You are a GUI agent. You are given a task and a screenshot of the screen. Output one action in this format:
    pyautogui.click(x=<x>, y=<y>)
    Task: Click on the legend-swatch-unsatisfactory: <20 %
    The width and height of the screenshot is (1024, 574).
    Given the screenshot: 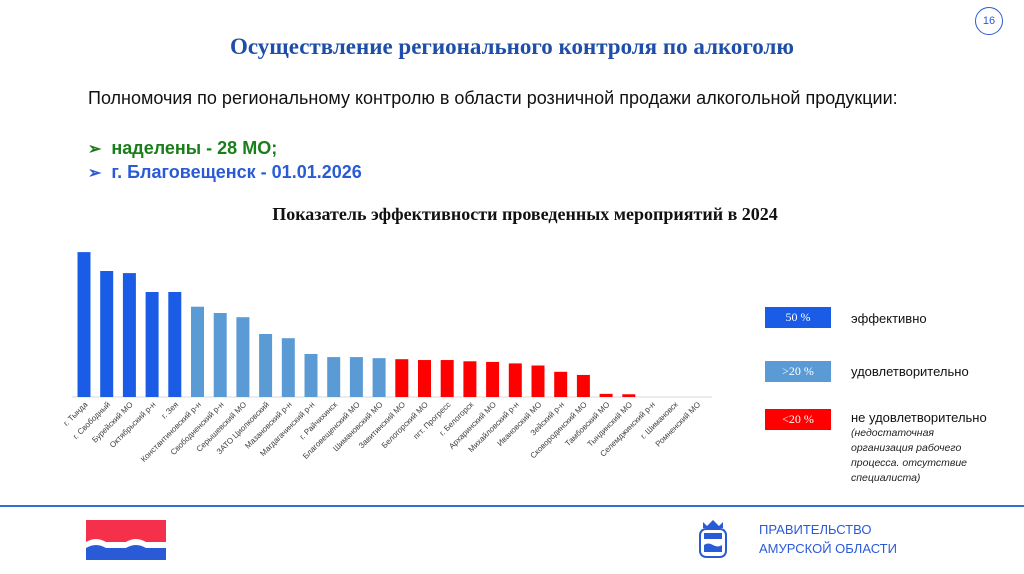 What is the action you would take?
    pyautogui.click(x=798, y=419)
    